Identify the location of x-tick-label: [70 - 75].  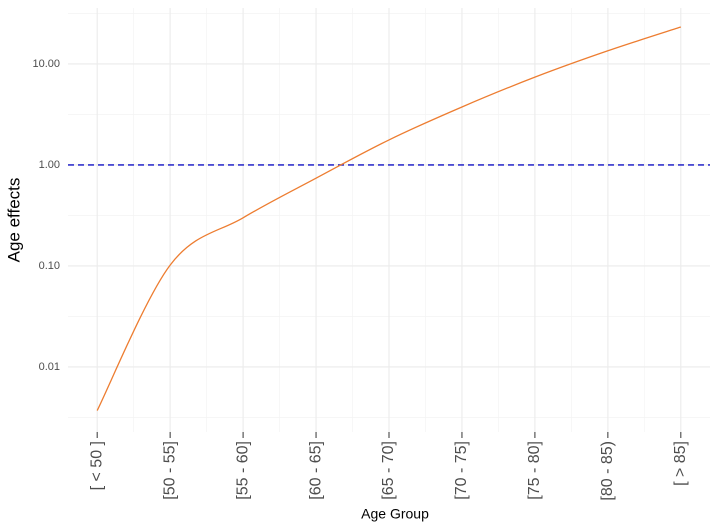
(461, 470).